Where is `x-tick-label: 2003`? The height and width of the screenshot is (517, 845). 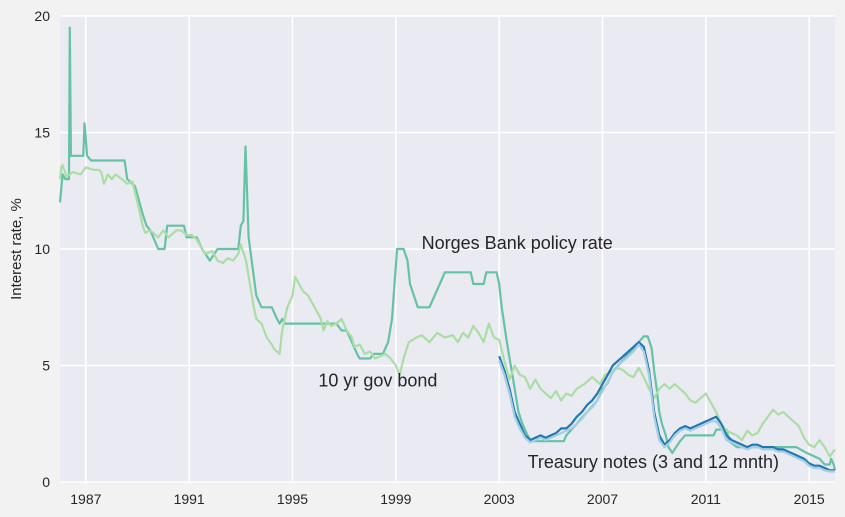
x-tick-label: 2003 is located at coordinates (499, 499).